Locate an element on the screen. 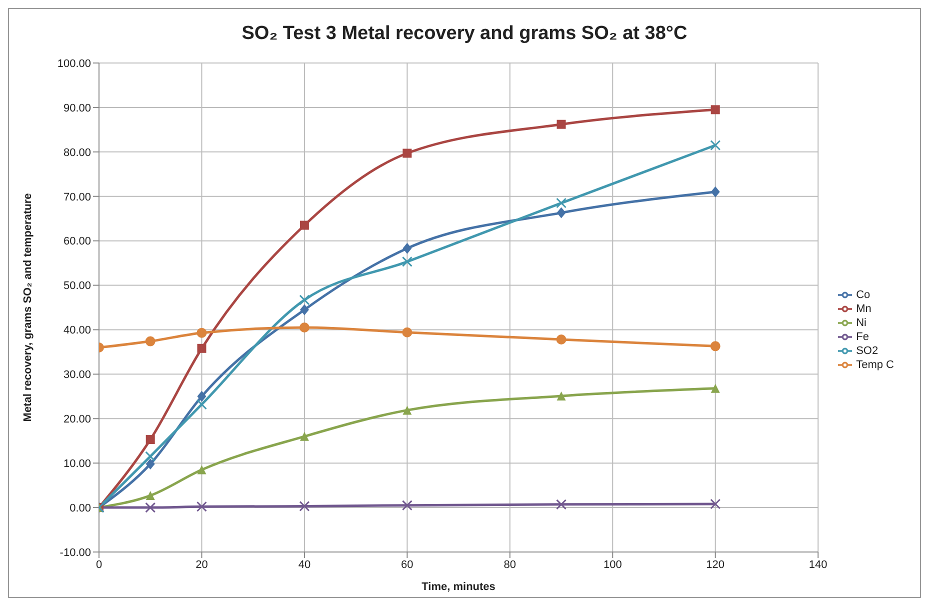 The image size is (931, 609). legend-label: SO2 is located at coordinates (867, 350).